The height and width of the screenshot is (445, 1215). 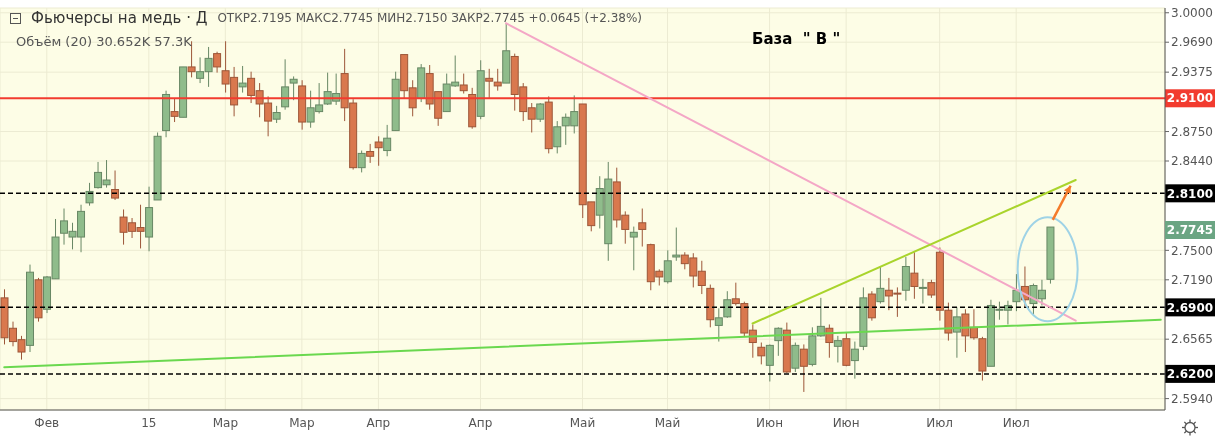 What do you see at coordinates (47, 422) in the screenshot?
I see `x-tick-label: Фев` at bounding box center [47, 422].